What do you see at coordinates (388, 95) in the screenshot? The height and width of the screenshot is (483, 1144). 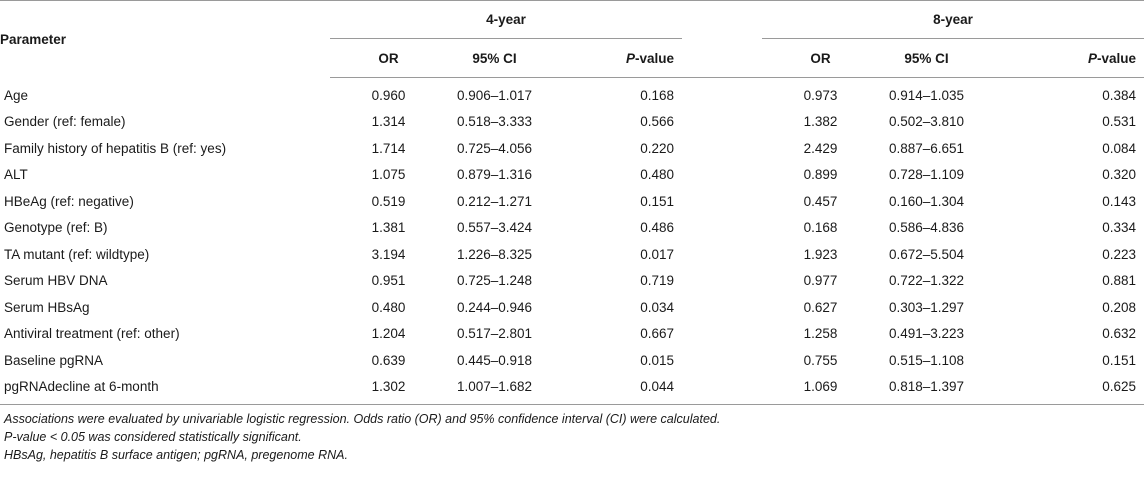 I see `row-or-4: 0.960` at bounding box center [388, 95].